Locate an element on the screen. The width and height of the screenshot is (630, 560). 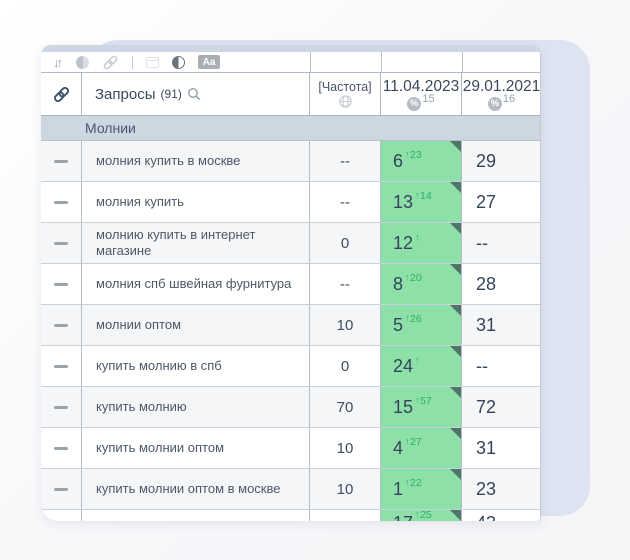
toolbar-separator is located at coordinates (132, 62).